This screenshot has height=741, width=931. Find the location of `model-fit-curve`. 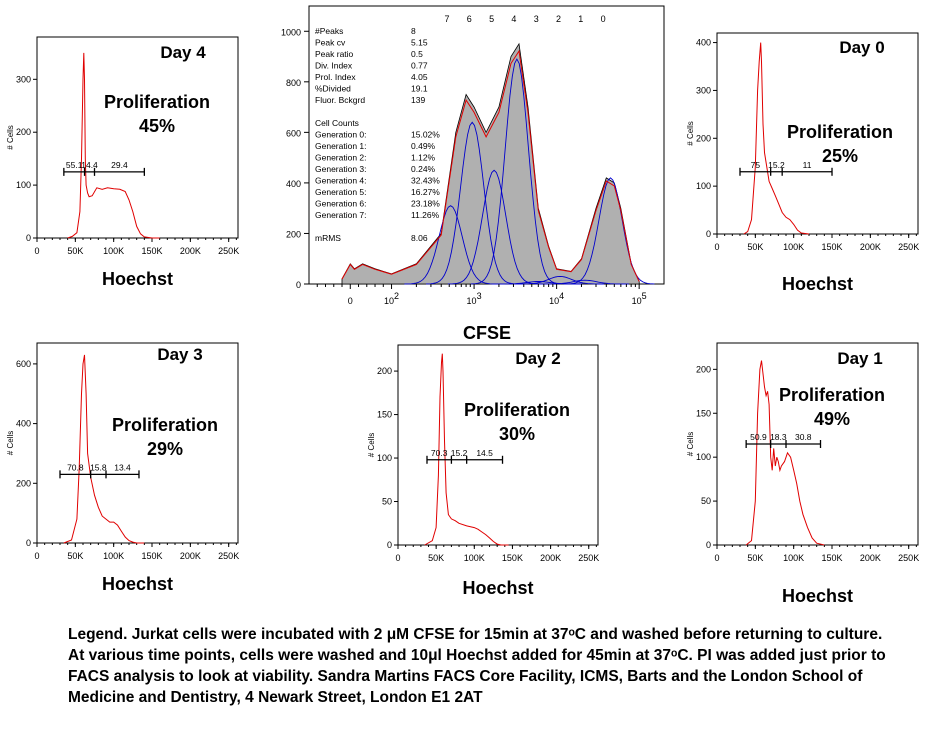

model-fit-curve is located at coordinates (490, 165).